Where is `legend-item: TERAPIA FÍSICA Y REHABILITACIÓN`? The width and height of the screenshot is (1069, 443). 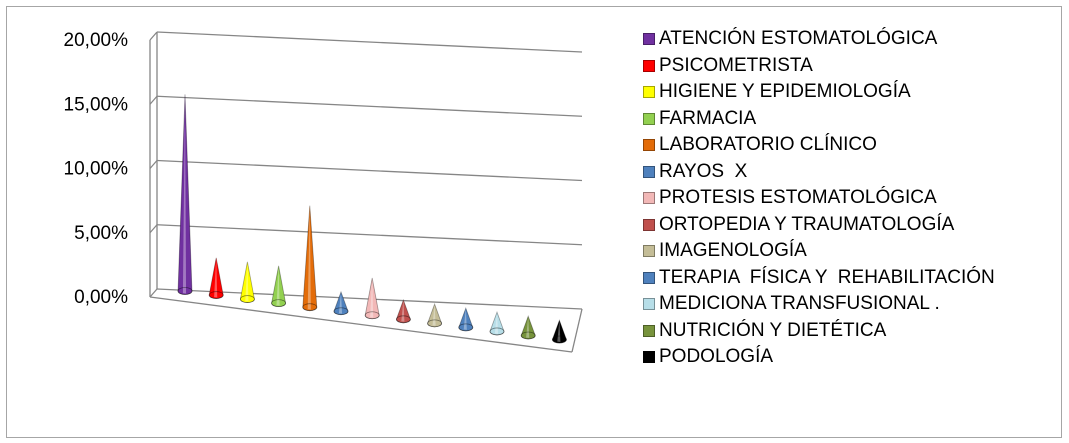
legend-item: TERAPIA FÍSICA Y REHABILITACIÓN is located at coordinates (819, 278).